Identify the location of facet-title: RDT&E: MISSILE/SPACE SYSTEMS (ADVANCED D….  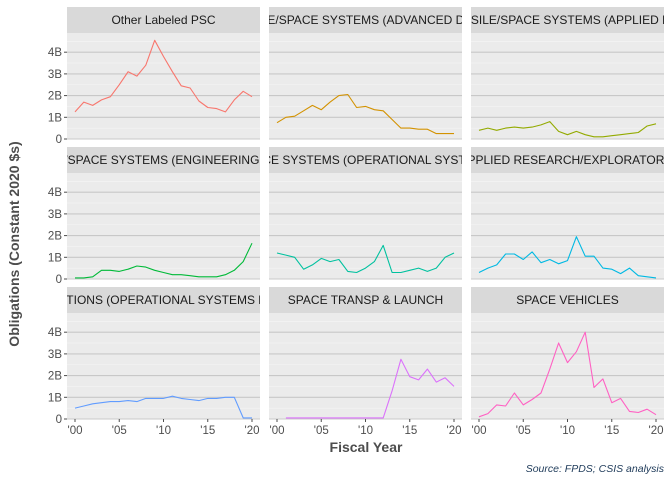
(366, 20).